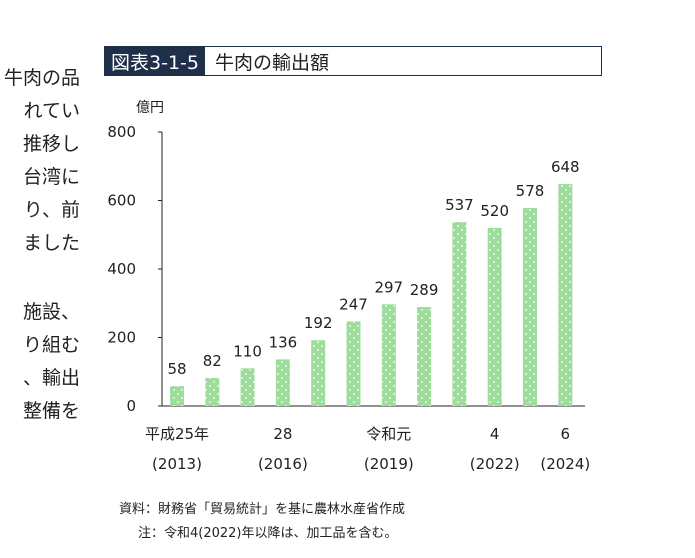 The image size is (695, 558). I want to click on y-tick-label: 400, so click(121, 269).